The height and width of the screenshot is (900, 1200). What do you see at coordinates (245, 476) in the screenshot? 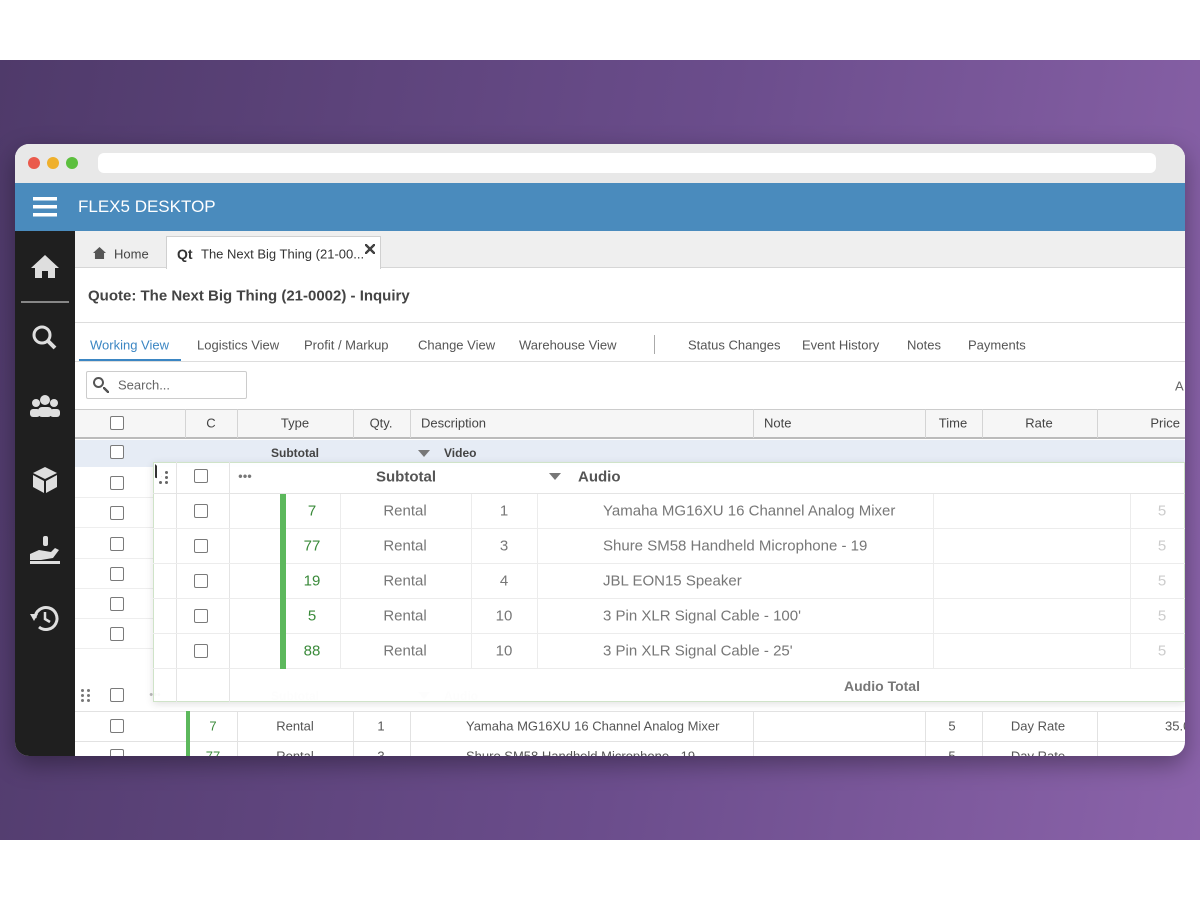
I see `row-menu: •••` at bounding box center [245, 476].